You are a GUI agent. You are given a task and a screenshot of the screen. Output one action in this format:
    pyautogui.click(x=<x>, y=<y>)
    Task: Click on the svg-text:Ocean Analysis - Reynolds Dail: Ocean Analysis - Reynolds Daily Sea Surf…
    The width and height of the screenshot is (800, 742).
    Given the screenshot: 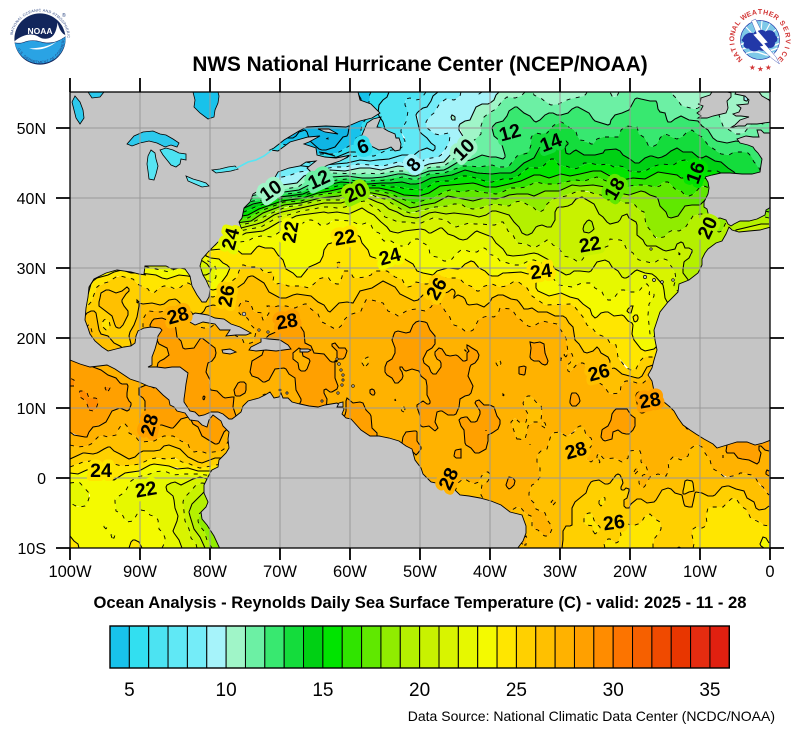 What is the action you would take?
    pyautogui.click(x=420, y=602)
    